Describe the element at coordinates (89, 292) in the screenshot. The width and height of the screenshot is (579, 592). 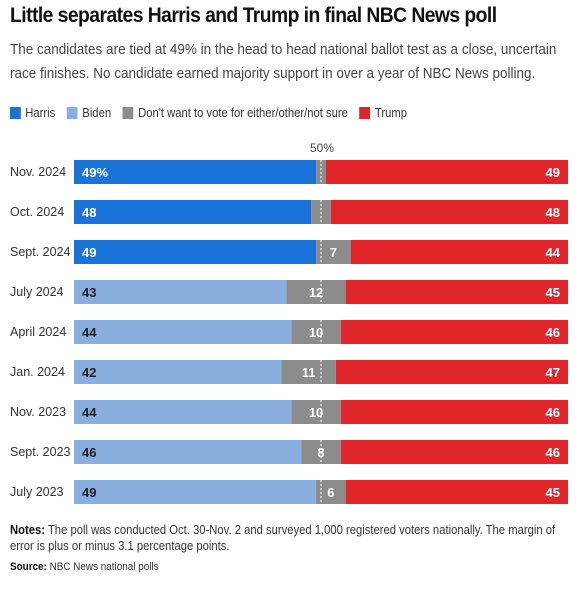
I see `data-label-dem: 43` at that location.